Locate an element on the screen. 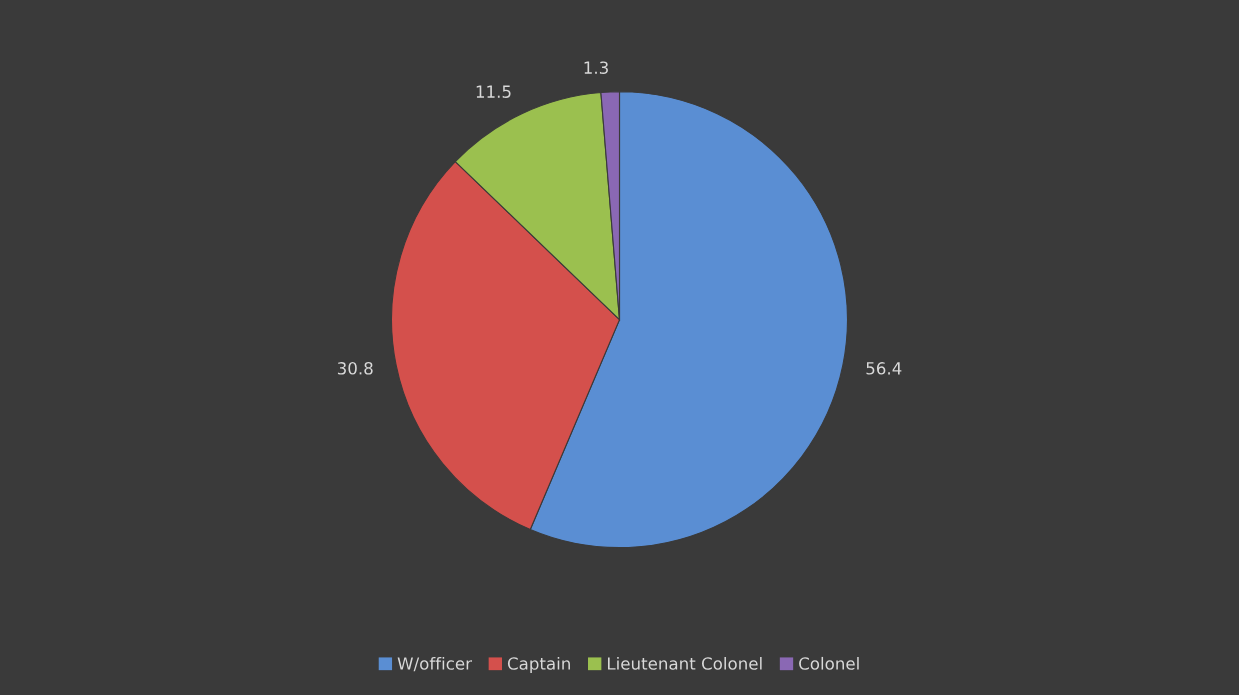 The width and height of the screenshot is (1239, 695). legend-label: Colonel is located at coordinates (829, 663).